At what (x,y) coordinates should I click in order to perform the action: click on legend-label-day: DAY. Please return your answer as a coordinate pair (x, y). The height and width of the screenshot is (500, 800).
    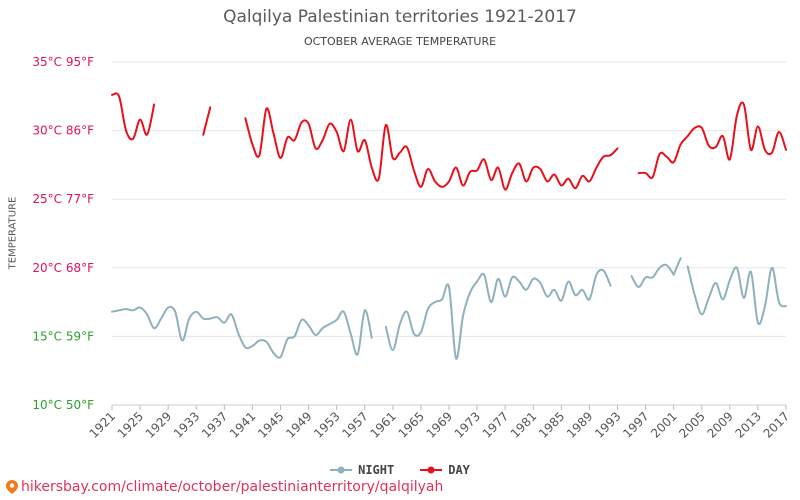
    Looking at the image, I should click on (459, 470).